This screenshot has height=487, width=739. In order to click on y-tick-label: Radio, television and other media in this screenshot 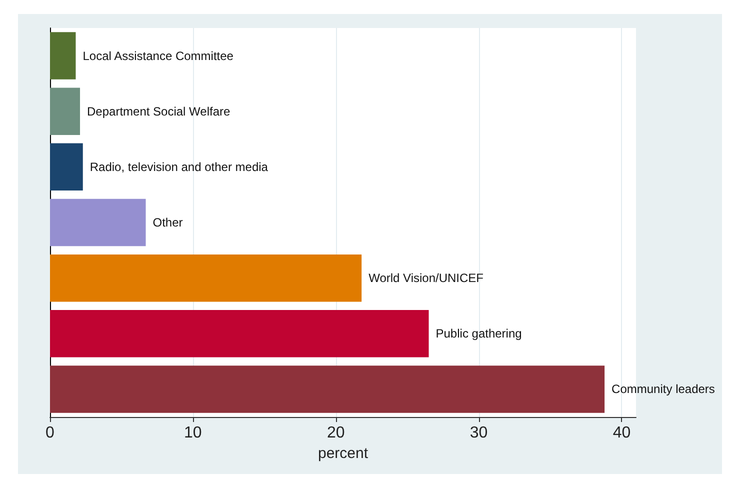, I will do `click(179, 167)`.